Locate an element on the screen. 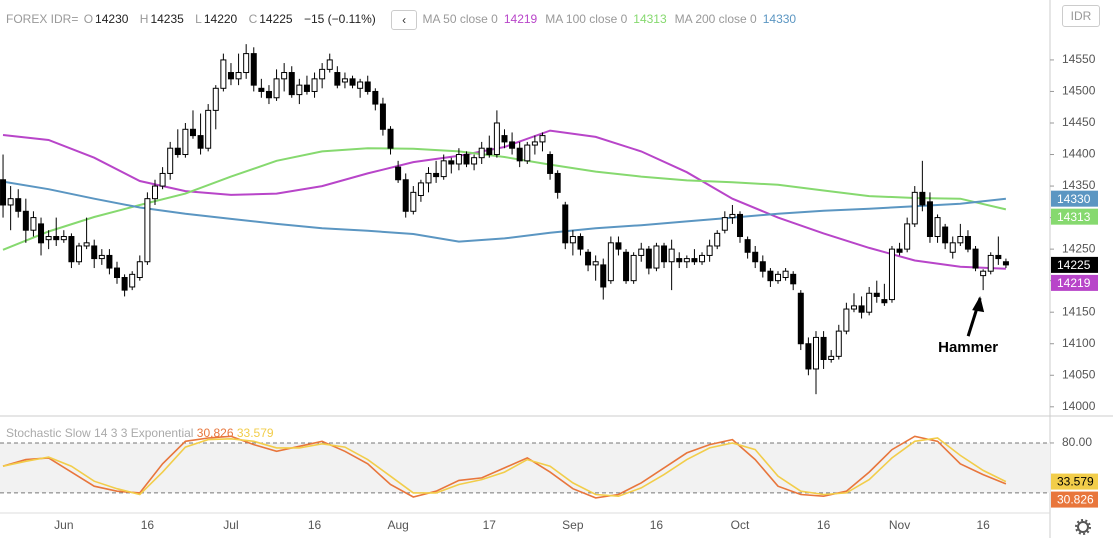 The image size is (1113, 538). settings-icon is located at coordinates (1083, 527).